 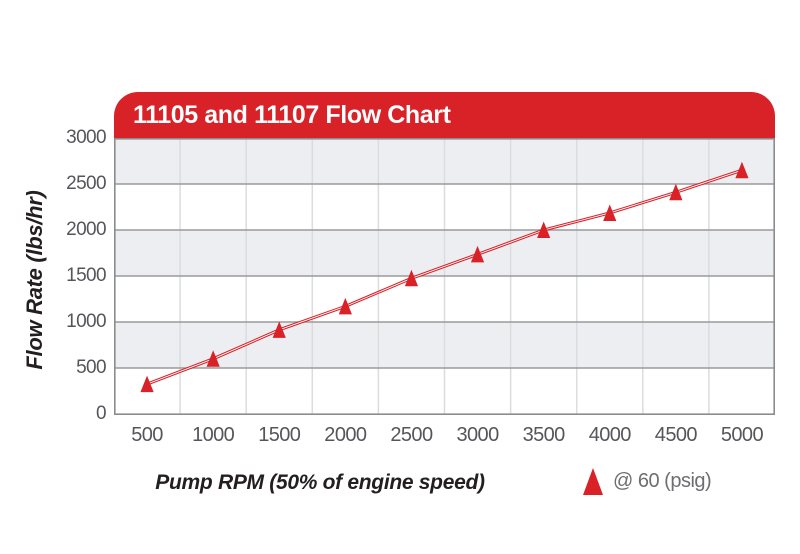 What do you see at coordinates (662, 481) in the screenshot?
I see `legend-label: @ 60 (psig)` at bounding box center [662, 481].